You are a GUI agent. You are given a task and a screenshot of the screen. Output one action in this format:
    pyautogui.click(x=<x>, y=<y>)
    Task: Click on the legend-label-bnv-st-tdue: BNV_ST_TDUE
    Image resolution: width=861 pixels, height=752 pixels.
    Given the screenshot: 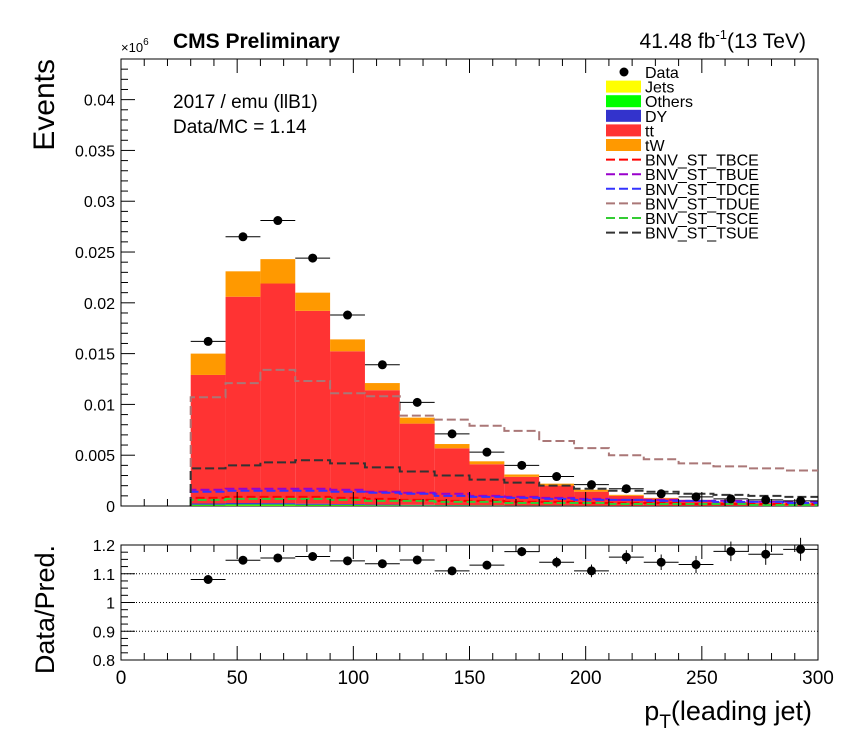 What is the action you would take?
    pyautogui.click(x=702, y=204)
    